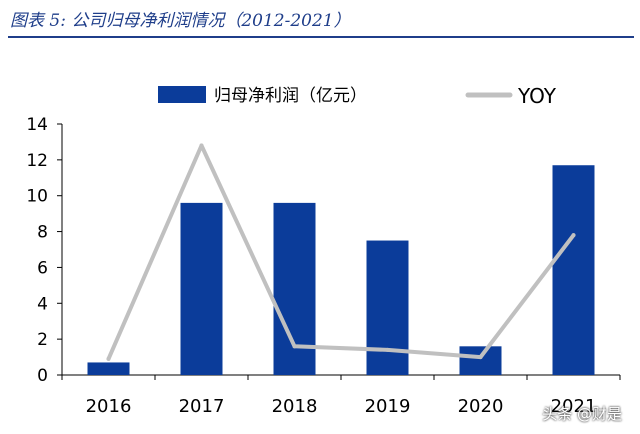 The height and width of the screenshot is (434, 640). I want to click on yoy-point-2017, so click(201, 145).